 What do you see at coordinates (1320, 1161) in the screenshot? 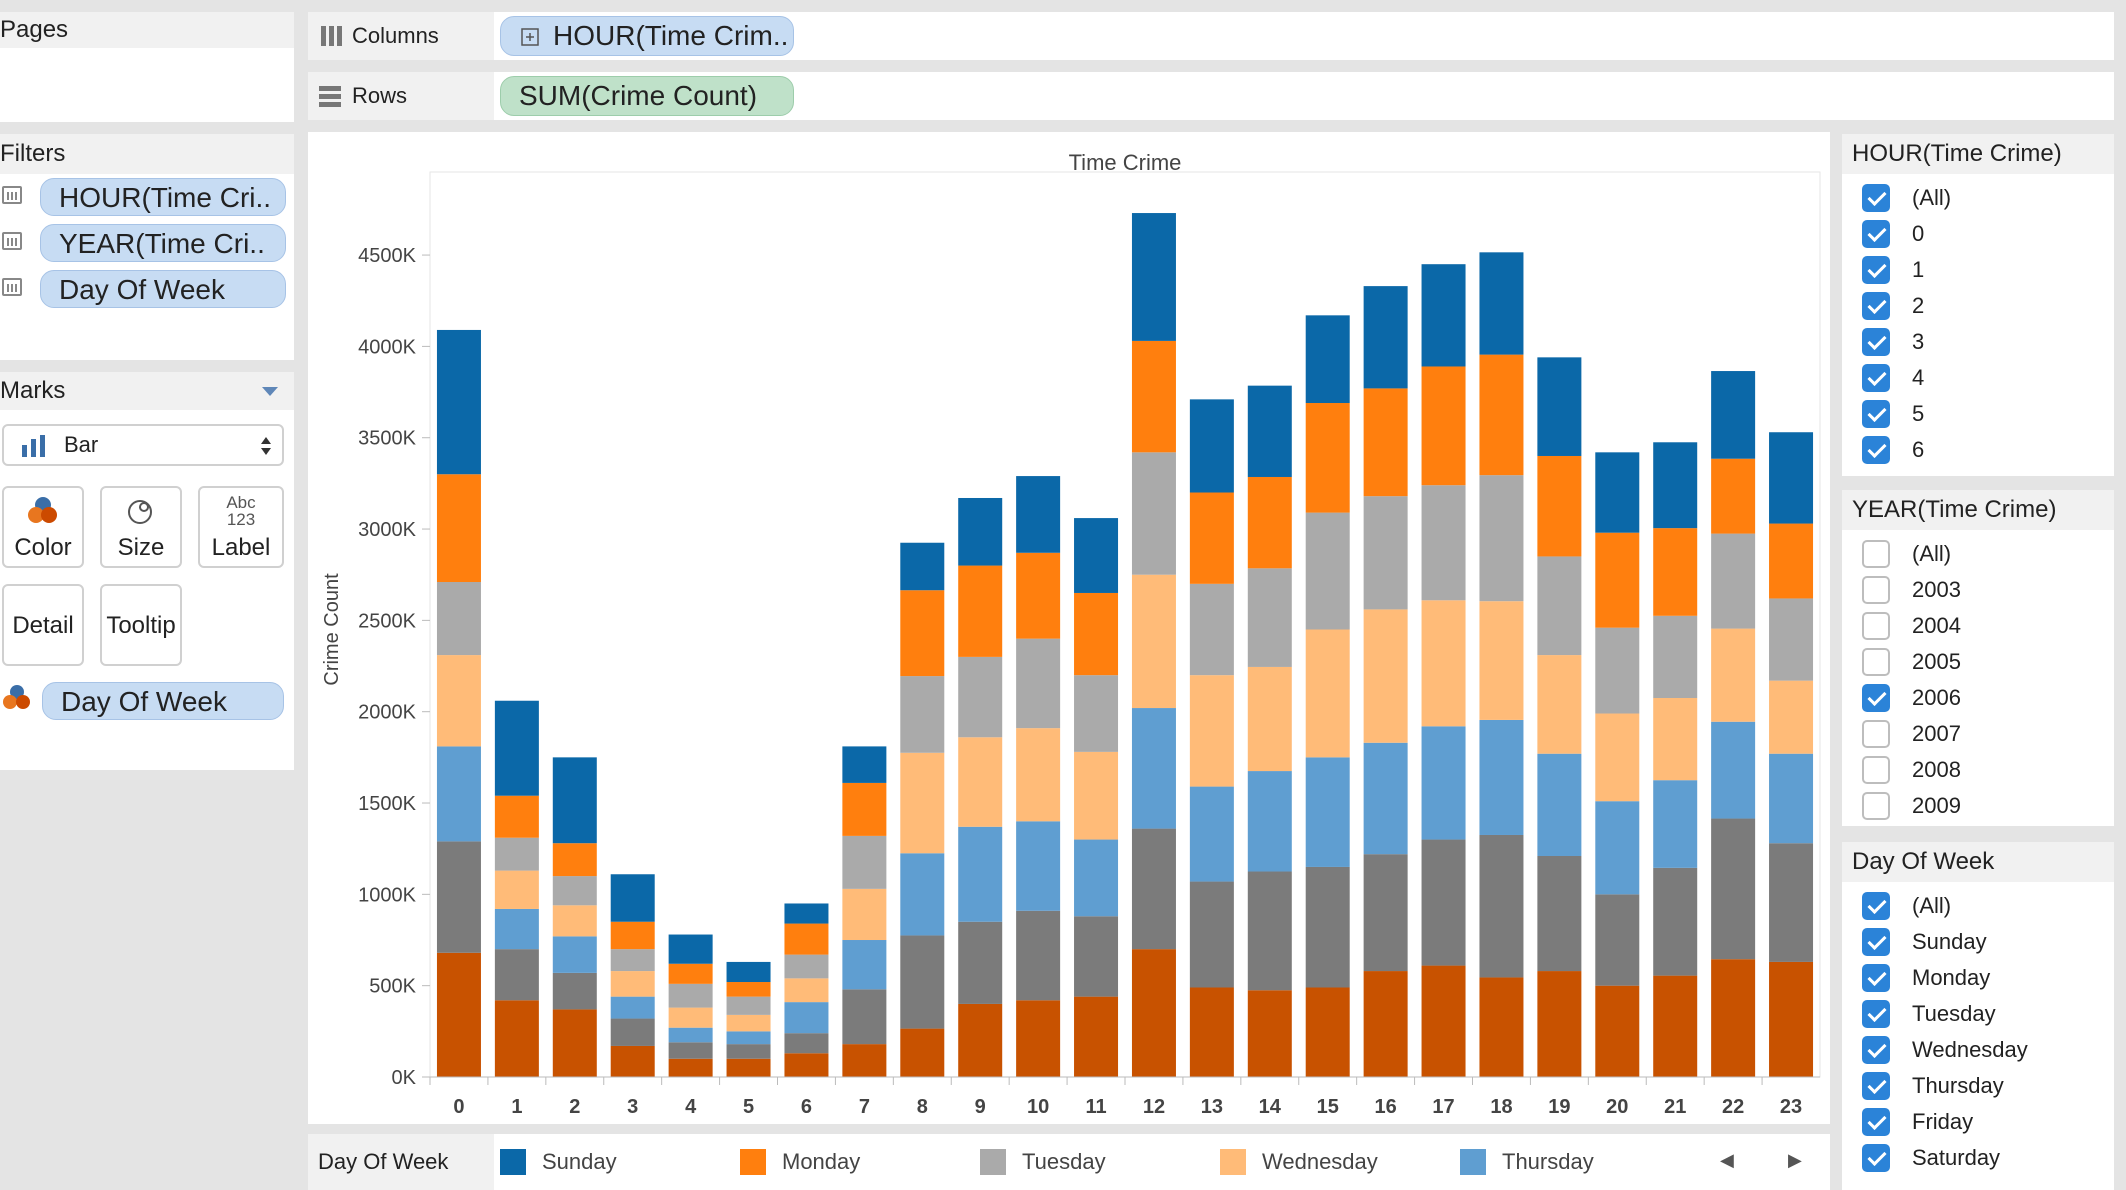
I see `legend-label: Wednesday` at bounding box center [1320, 1161].